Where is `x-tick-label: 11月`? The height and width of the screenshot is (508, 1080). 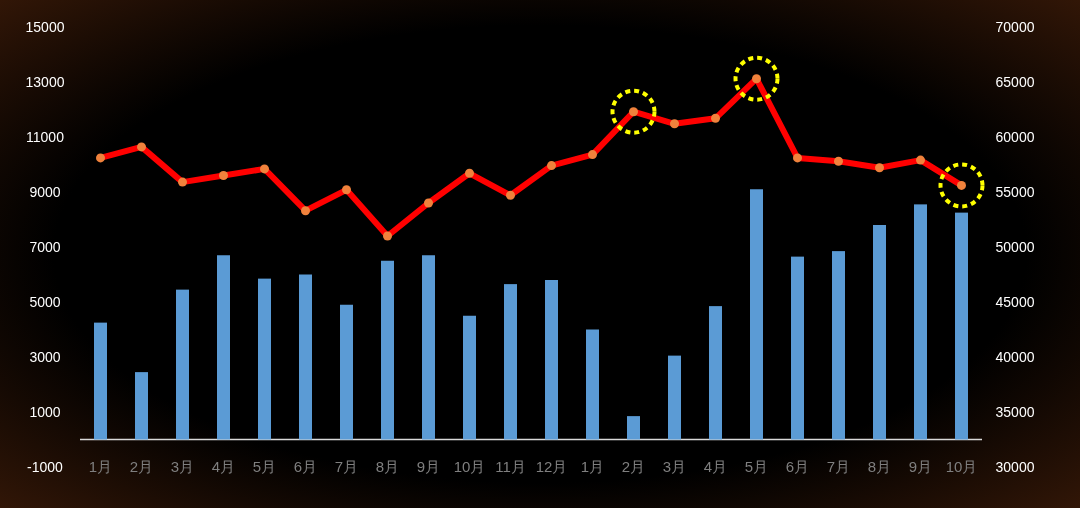 x-tick-label: 11月 is located at coordinates (510, 466).